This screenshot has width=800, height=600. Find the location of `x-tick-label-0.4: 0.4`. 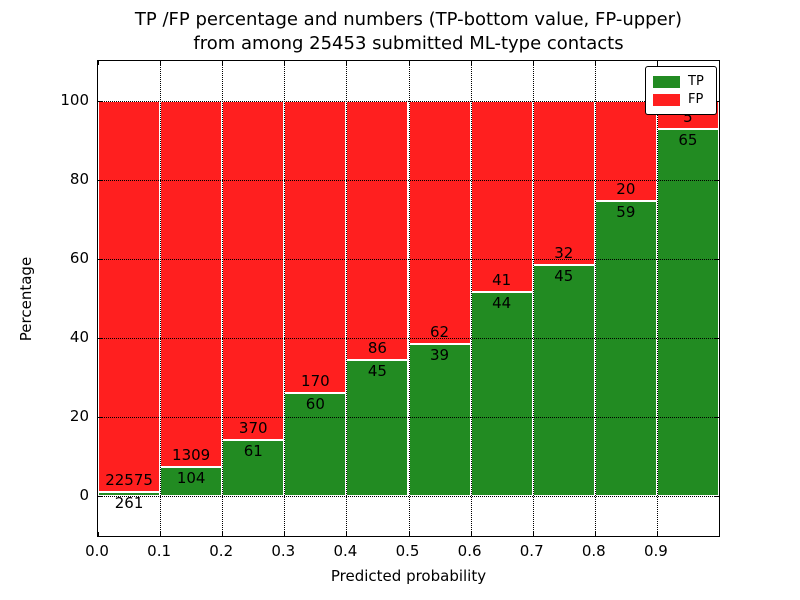

x-tick-label-0.4: 0.4 is located at coordinates (345, 551).